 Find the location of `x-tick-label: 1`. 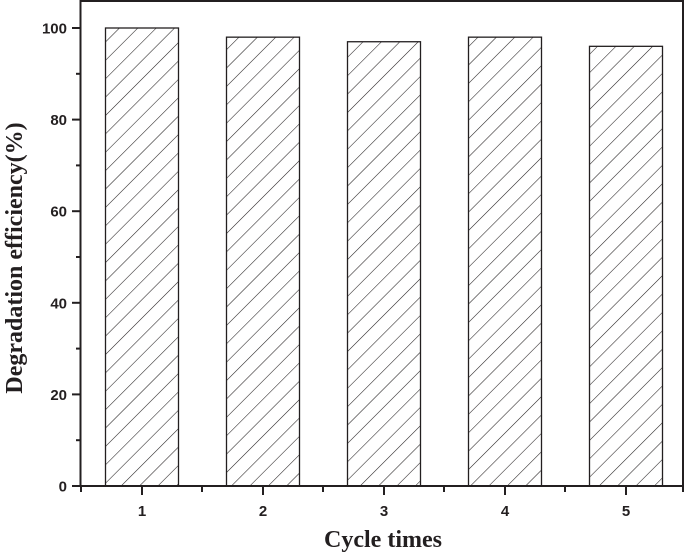

x-tick-label: 1 is located at coordinates (142, 511).